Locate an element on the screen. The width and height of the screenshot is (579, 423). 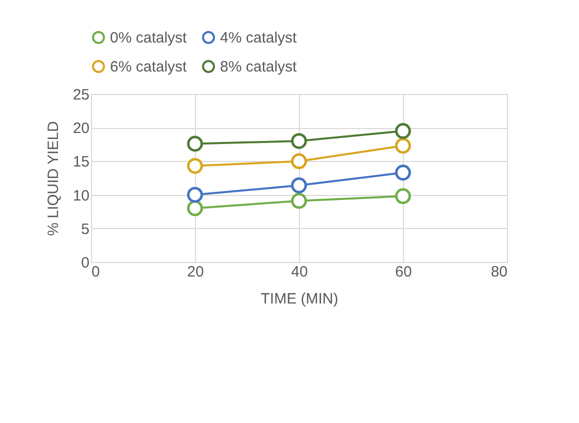
x-tick-label: 40 is located at coordinates (299, 272).